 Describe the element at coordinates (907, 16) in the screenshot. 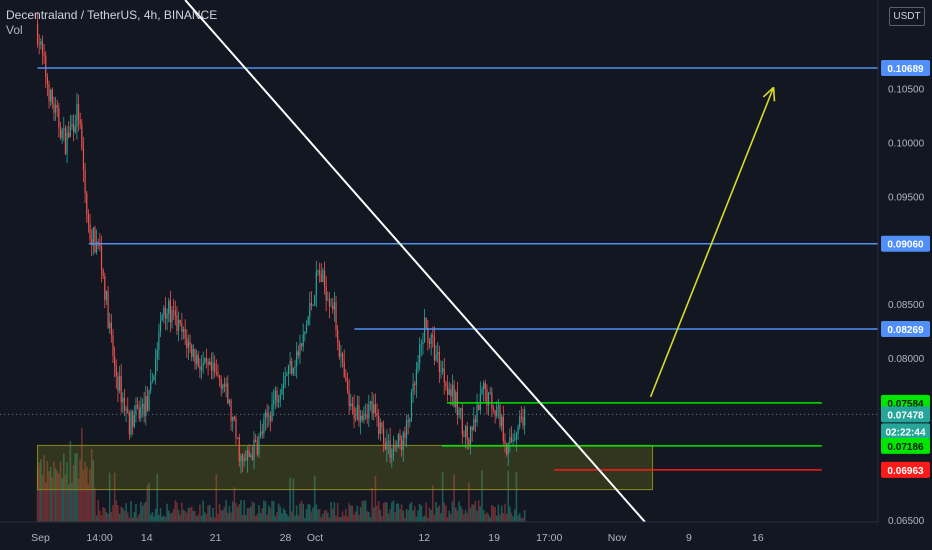

I see `currency-badge: USDT` at that location.